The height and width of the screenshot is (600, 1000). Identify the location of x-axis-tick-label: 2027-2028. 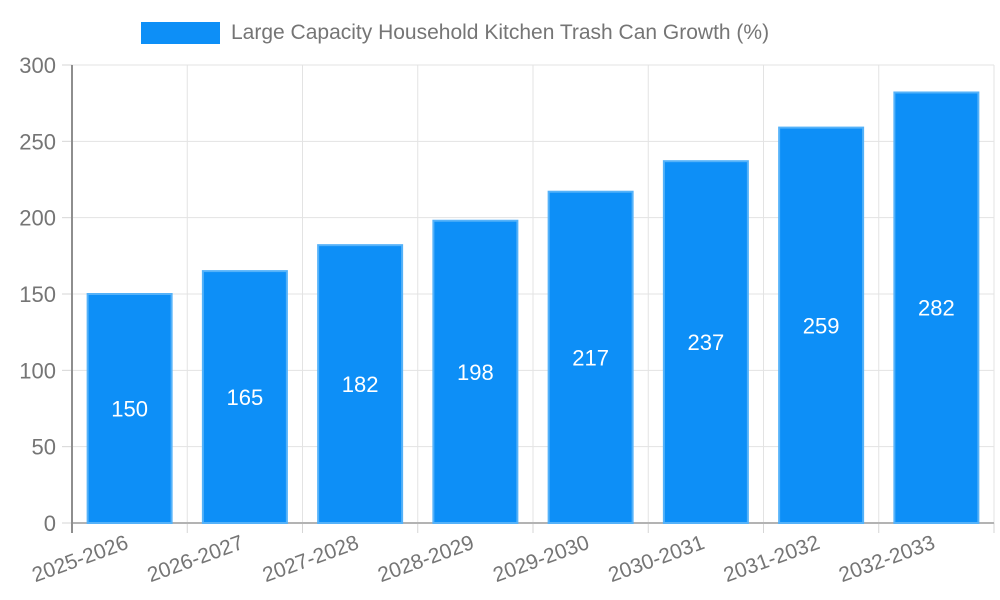
(311, 559).